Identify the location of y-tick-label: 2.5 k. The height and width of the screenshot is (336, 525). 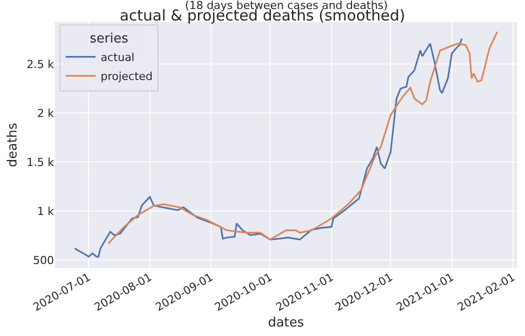
(40, 64).